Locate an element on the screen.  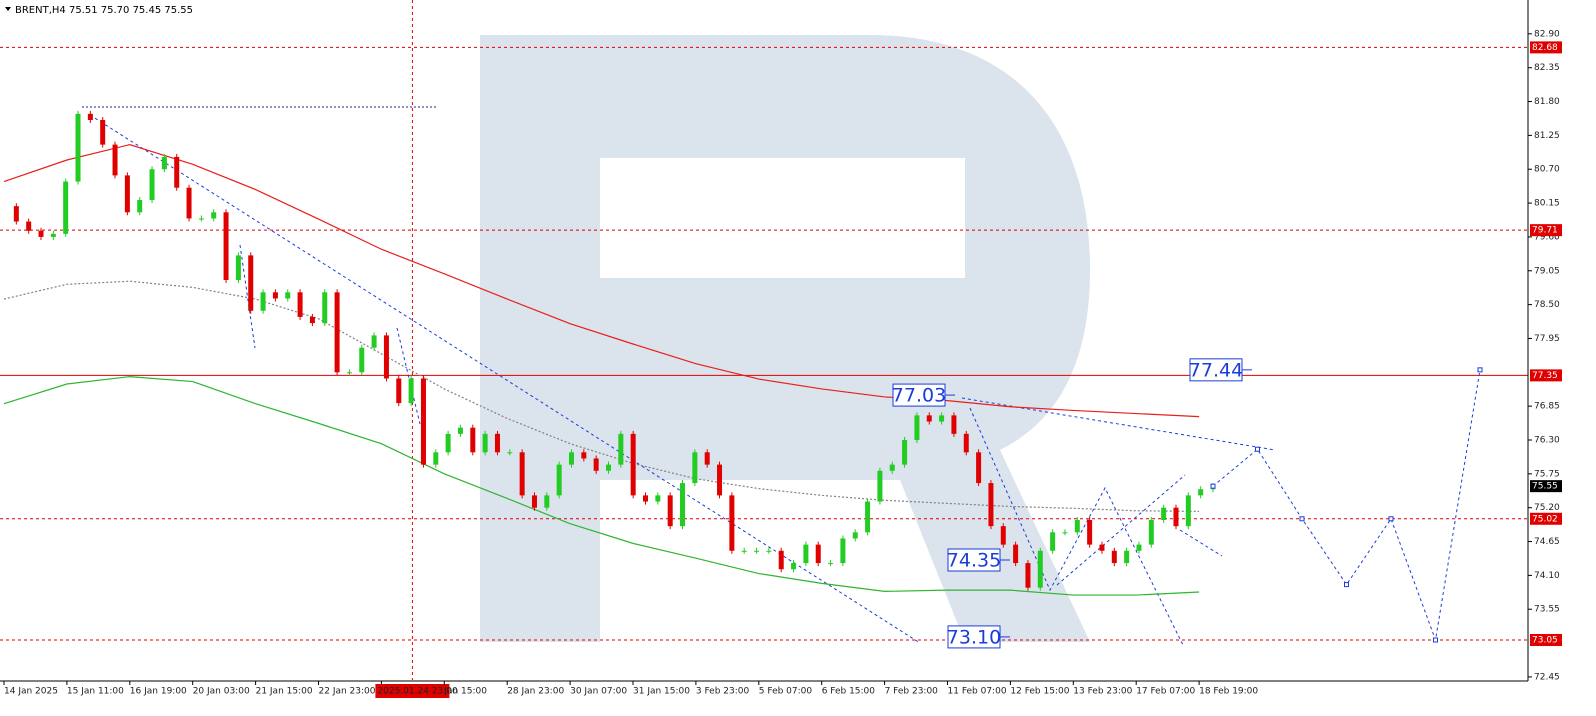
y-tick-label: 80.15 is located at coordinates (1547, 204).